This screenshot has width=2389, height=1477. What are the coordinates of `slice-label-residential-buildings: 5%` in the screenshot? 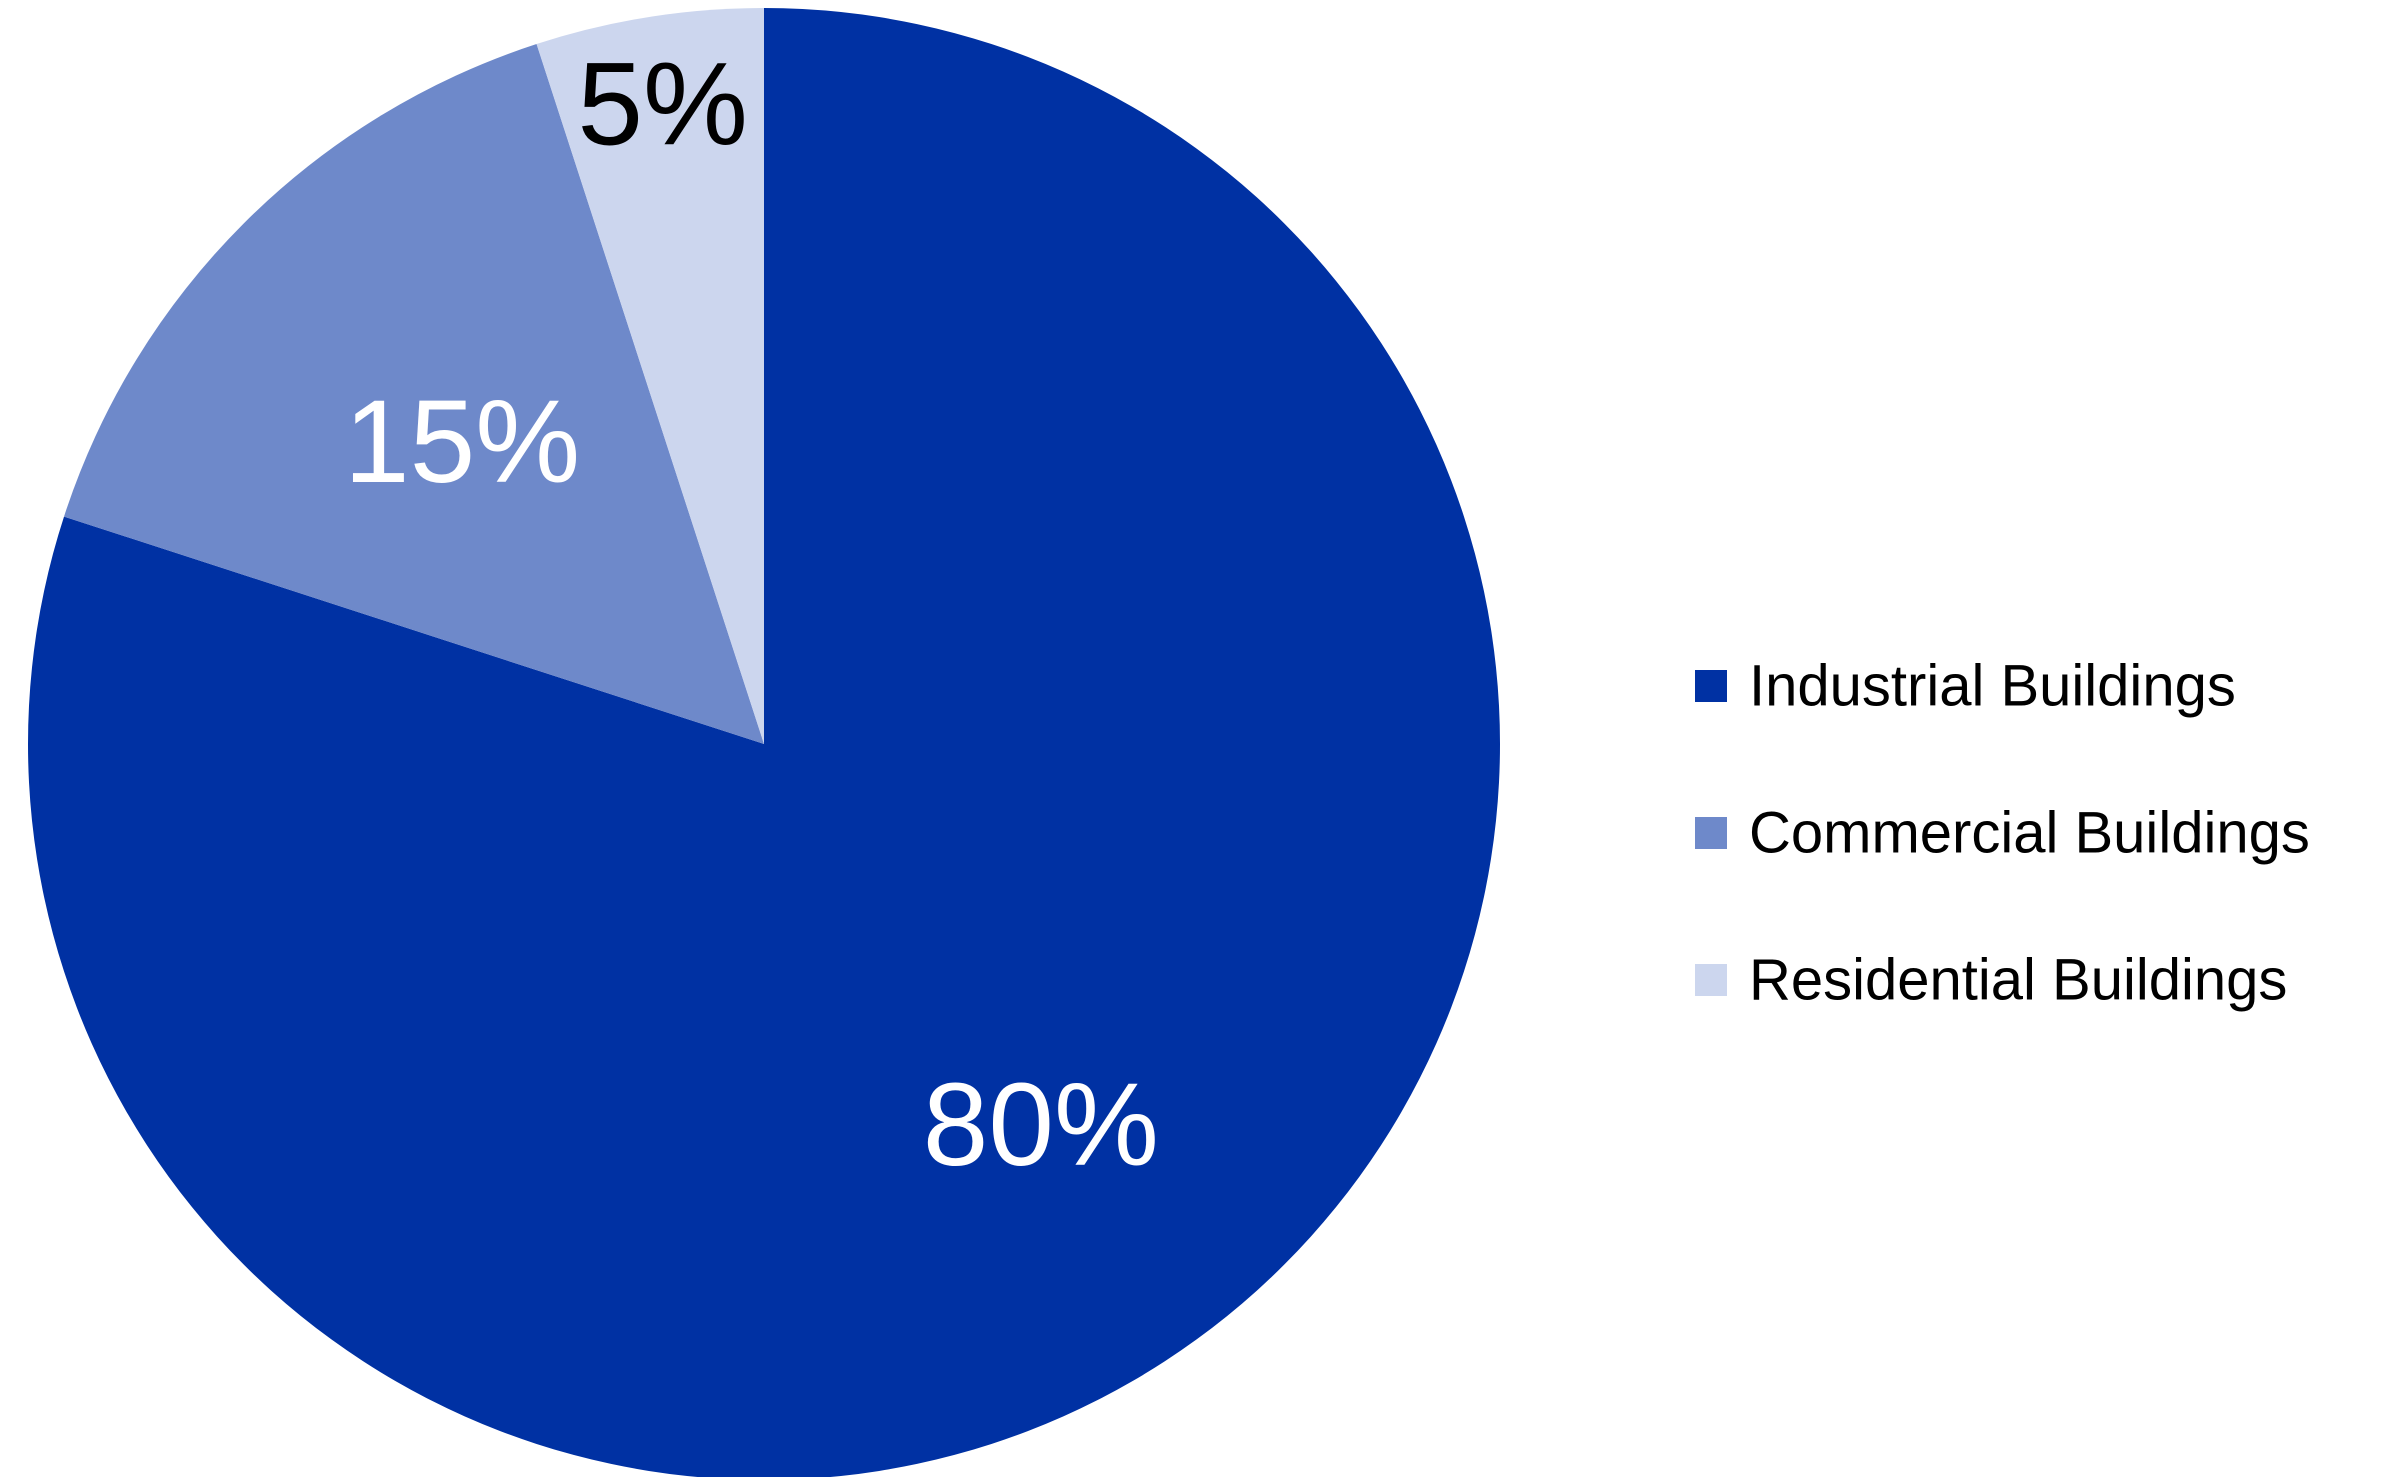 It's located at (662, 104).